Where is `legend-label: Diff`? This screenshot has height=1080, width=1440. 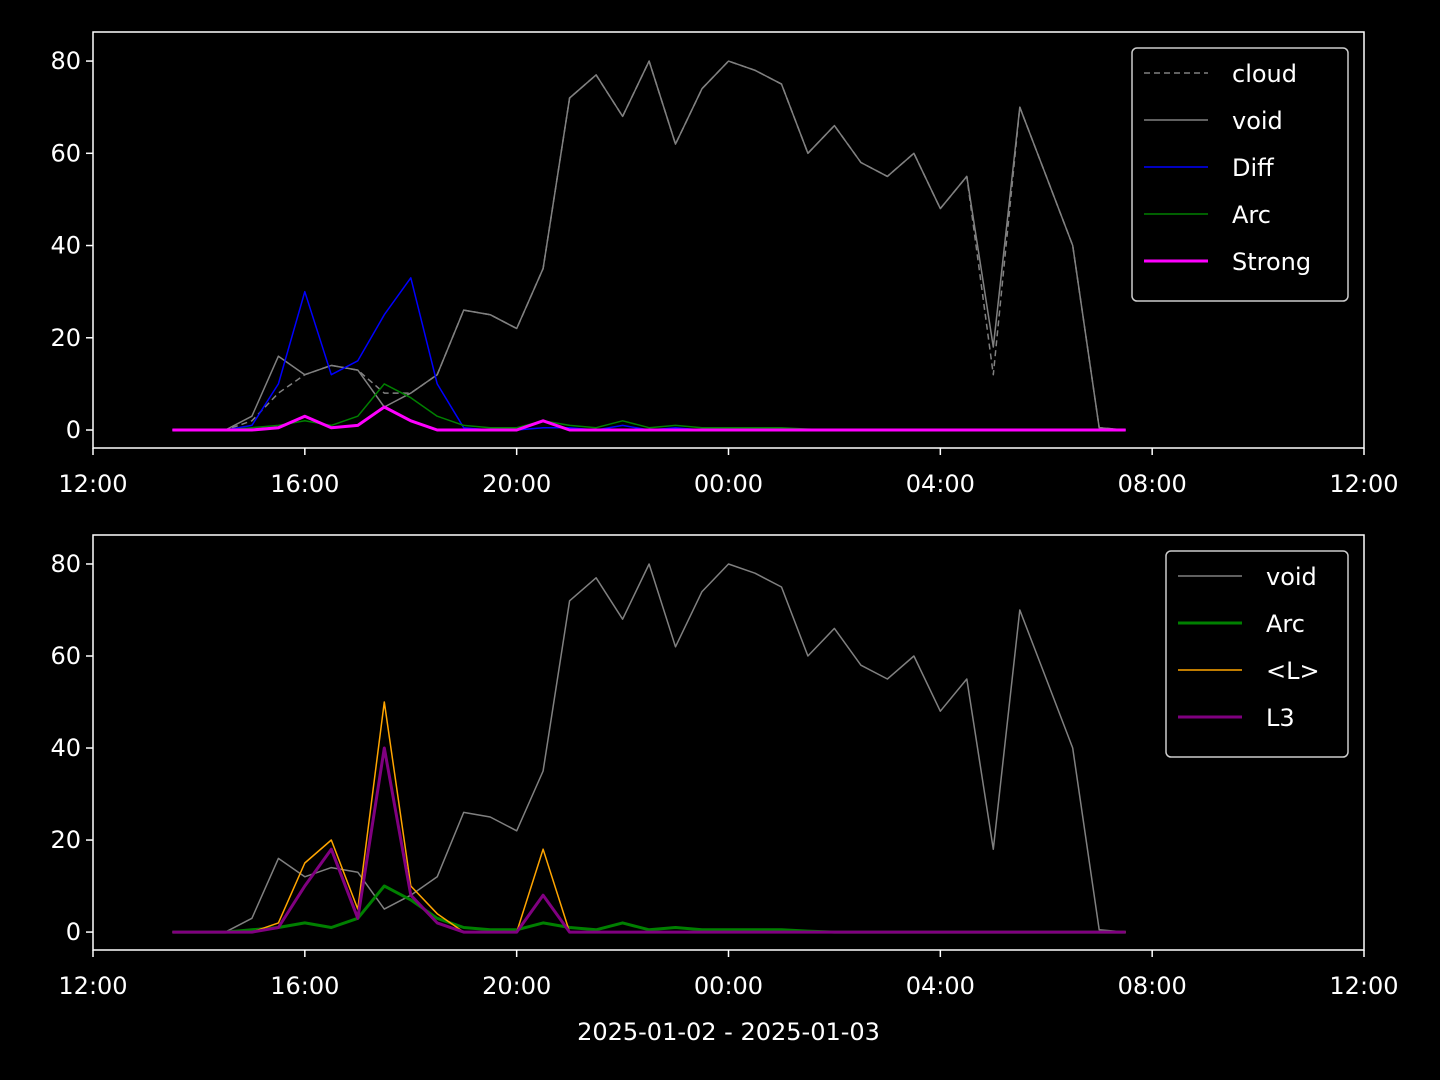 legend-label: Diff is located at coordinates (1253, 168).